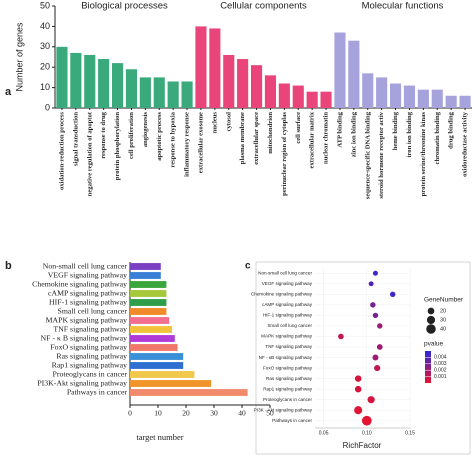 The image size is (474, 459). Describe the element at coordinates (443, 329) in the screenshot. I see `legend-label: 40` at that location.